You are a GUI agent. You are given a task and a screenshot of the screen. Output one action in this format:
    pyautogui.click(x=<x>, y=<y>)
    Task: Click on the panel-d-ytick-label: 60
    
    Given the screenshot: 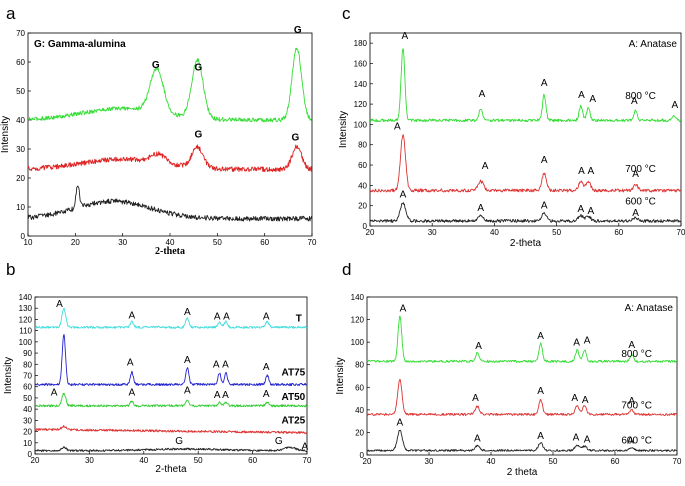 What is the action you would take?
    pyautogui.click(x=359, y=387)
    